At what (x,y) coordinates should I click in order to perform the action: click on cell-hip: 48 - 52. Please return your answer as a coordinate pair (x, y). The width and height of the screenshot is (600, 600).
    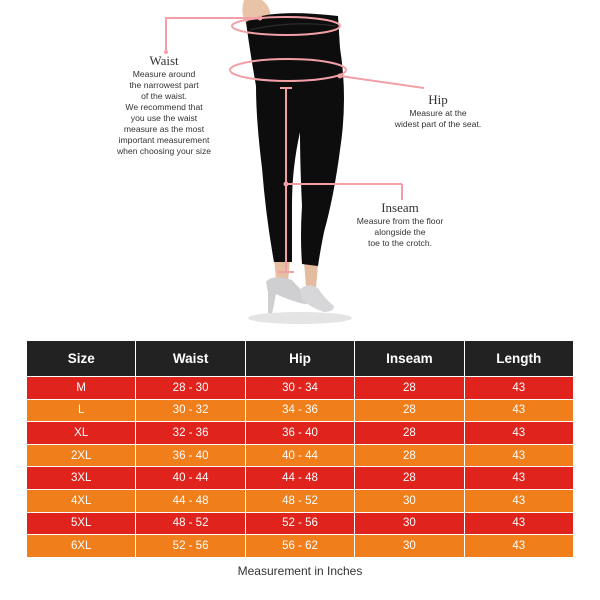
    Looking at the image, I should click on (300, 500).